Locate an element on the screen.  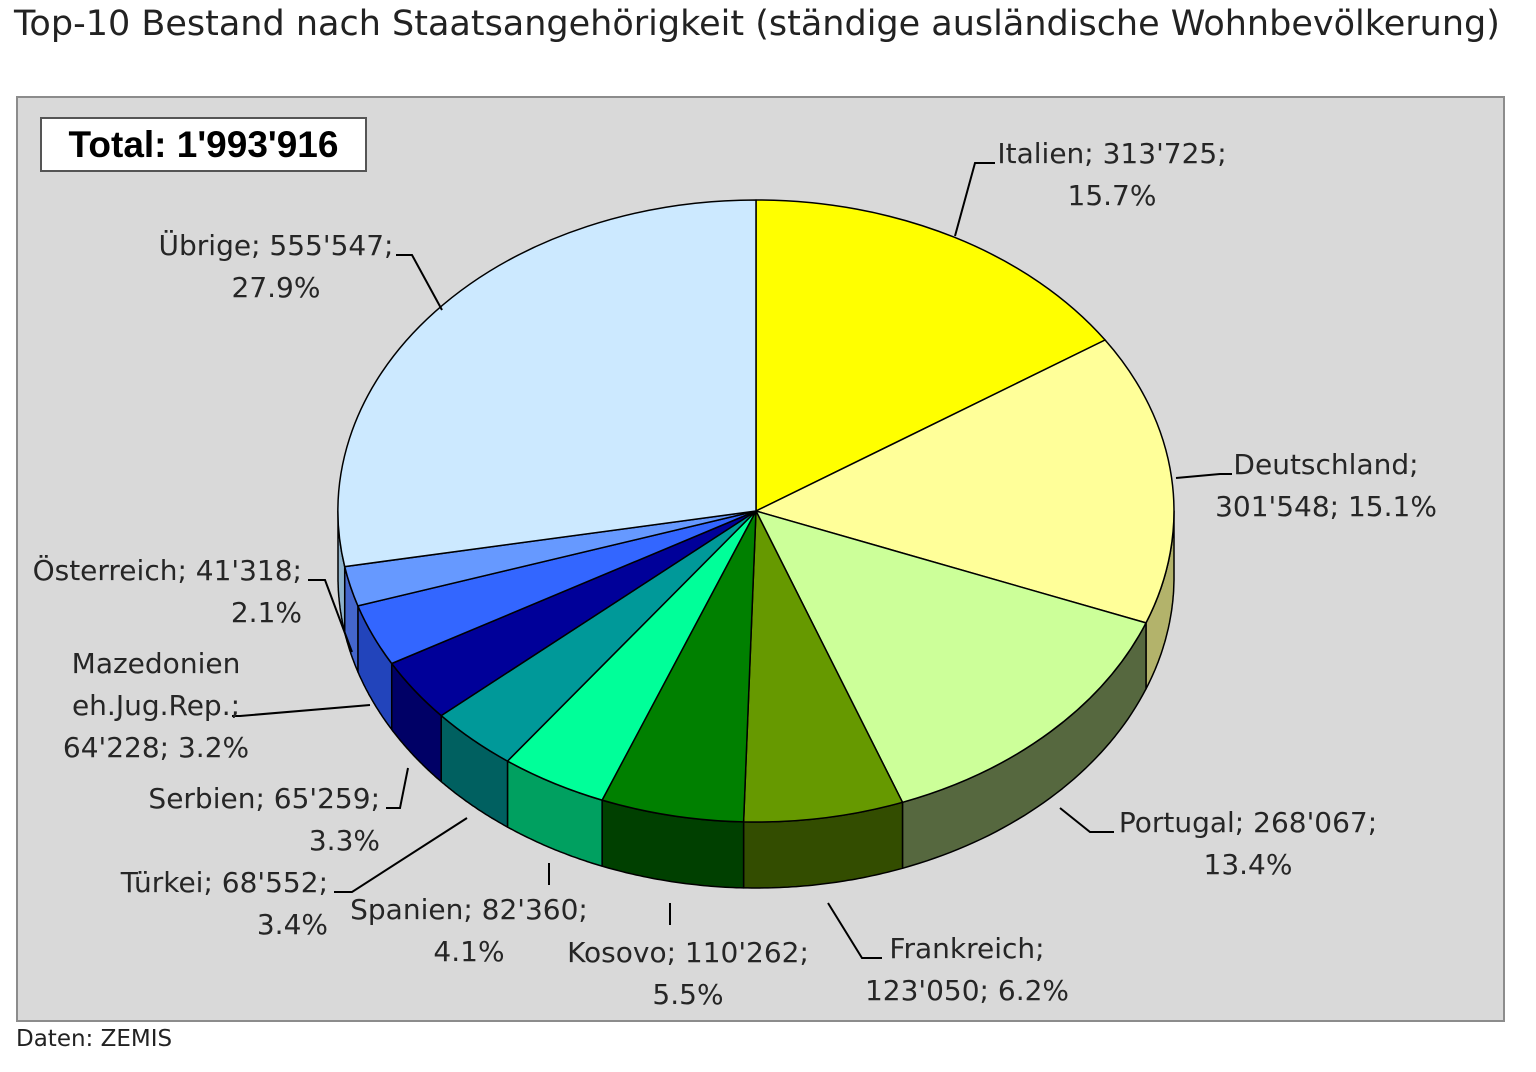
total-box: Total: 1'993'916 is located at coordinates (203, 144).